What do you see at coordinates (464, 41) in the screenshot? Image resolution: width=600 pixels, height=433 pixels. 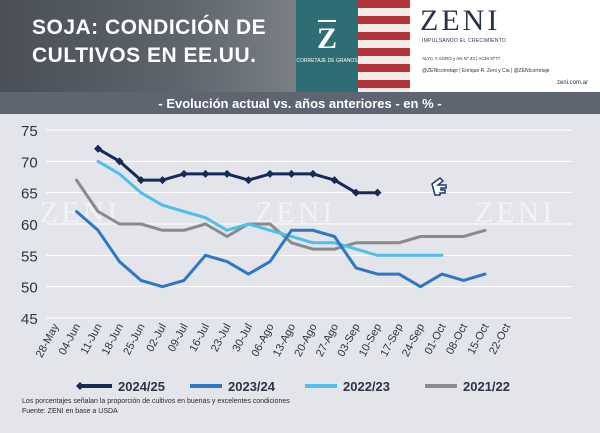 I see `brand-tagline: IMPULSANDO EL CRECIMIENTO` at bounding box center [464, 41].